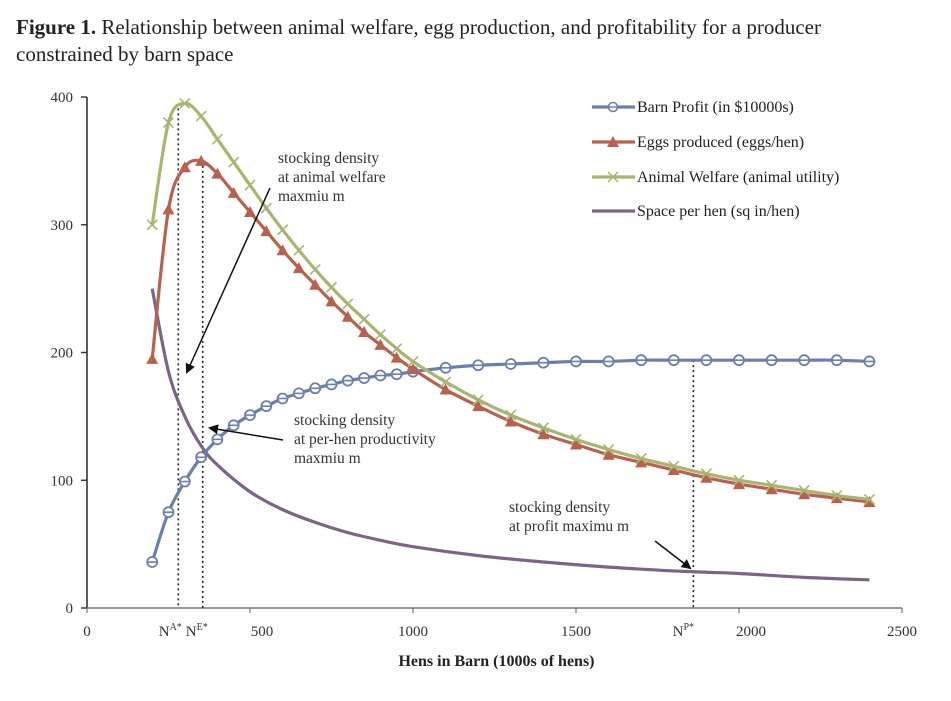  Describe the element at coordinates (62, 226) in the screenshot. I see `y-tick-label: 300` at that location.